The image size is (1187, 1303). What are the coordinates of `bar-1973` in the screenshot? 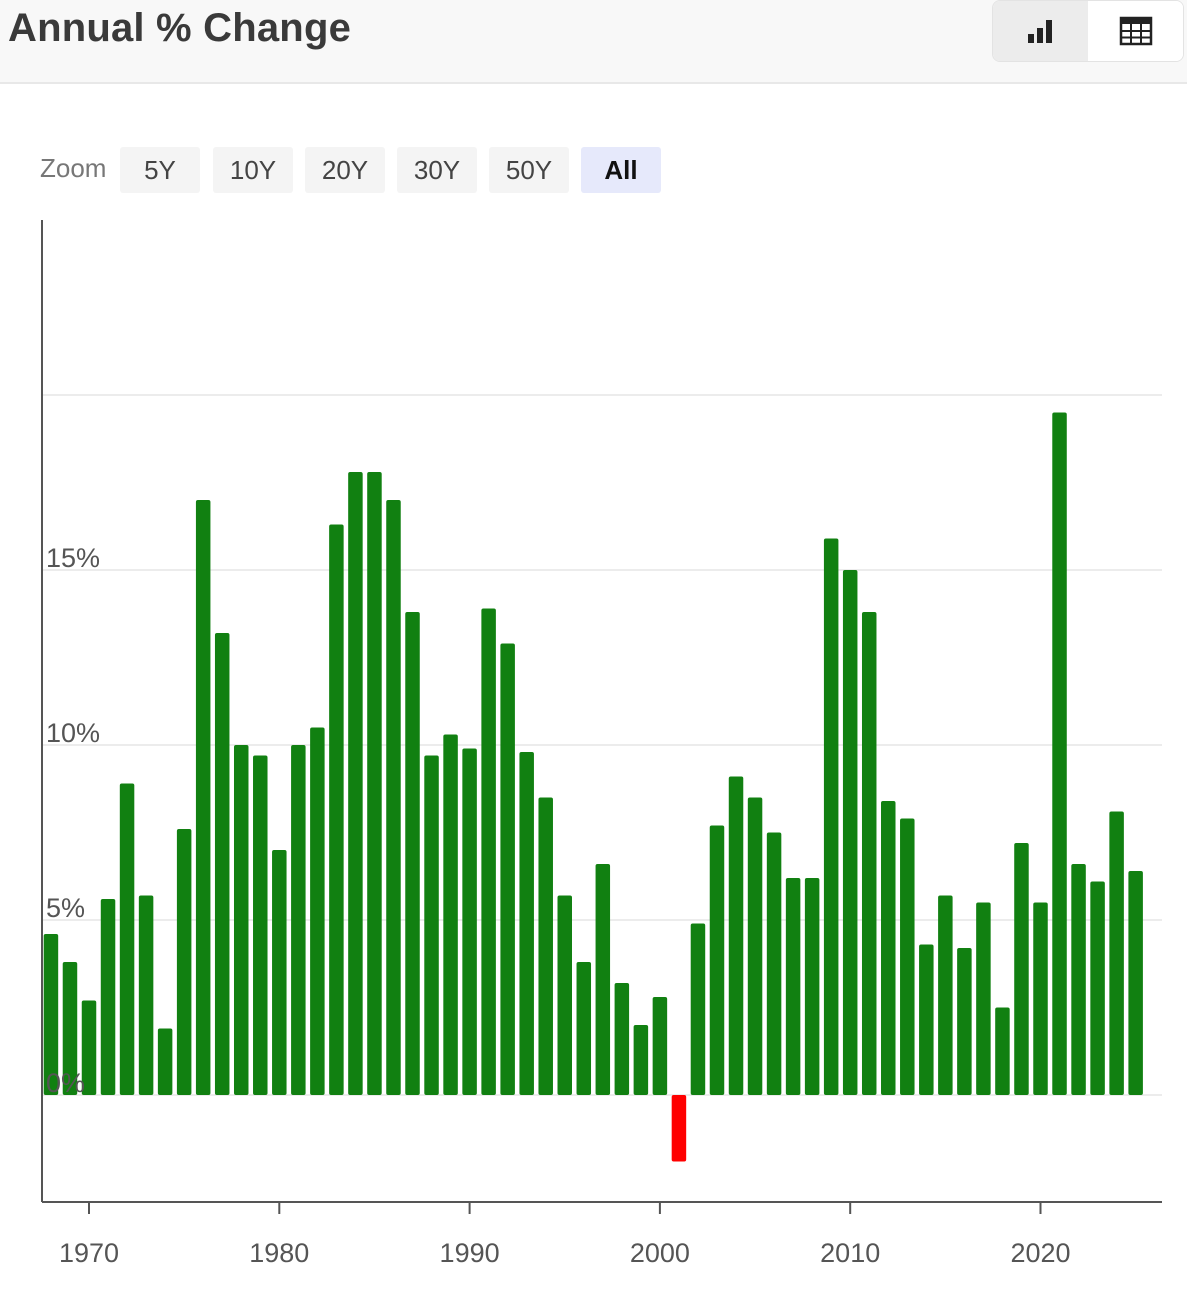 It's located at (146, 995).